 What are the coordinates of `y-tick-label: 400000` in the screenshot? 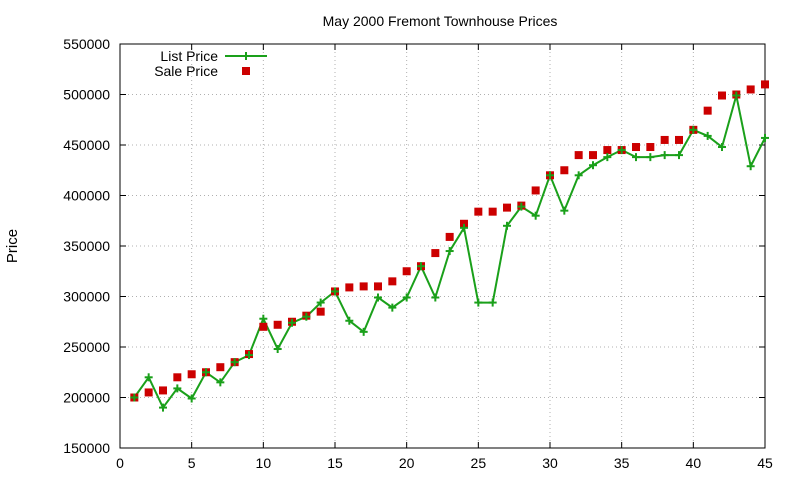 It's located at (86, 196).